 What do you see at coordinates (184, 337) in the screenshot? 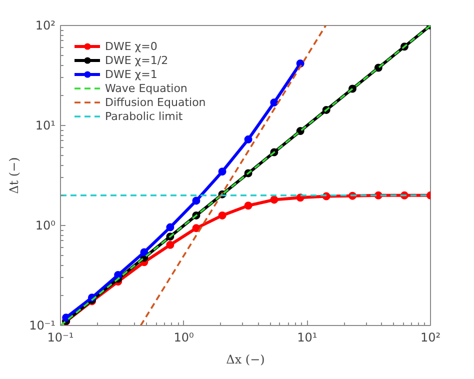
I see `x-tick-label: 10⁰` at bounding box center [184, 337].